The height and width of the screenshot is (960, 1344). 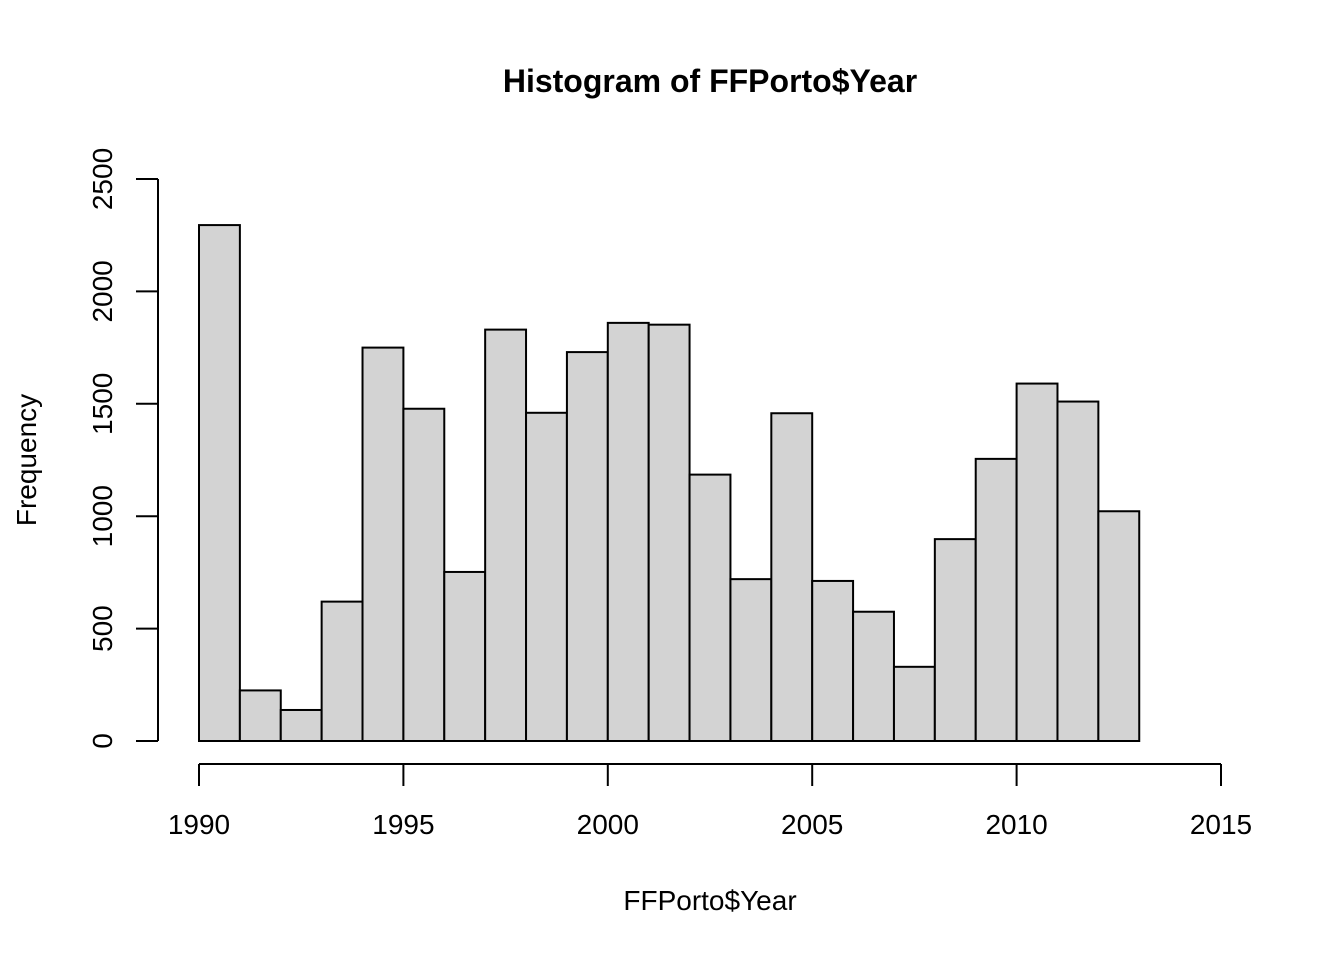 I want to click on y-tick-label: 1000, so click(x=102, y=516).